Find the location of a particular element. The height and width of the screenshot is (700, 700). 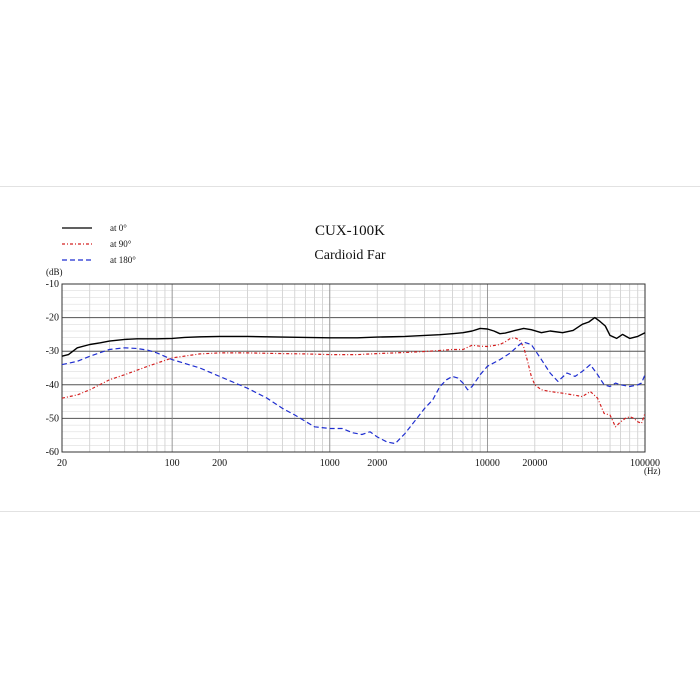

y-axis-ticks: -10 -20 -30 -40 -50 -60 is located at coordinates (52, 368).